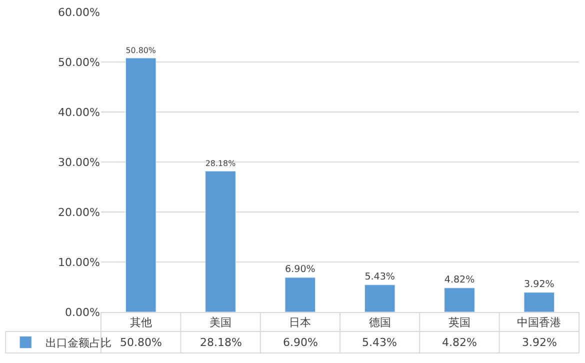 This screenshot has height=363, width=585. What do you see at coordinates (379, 342) in the screenshot?
I see `data-label: 5.43%` at bounding box center [379, 342].